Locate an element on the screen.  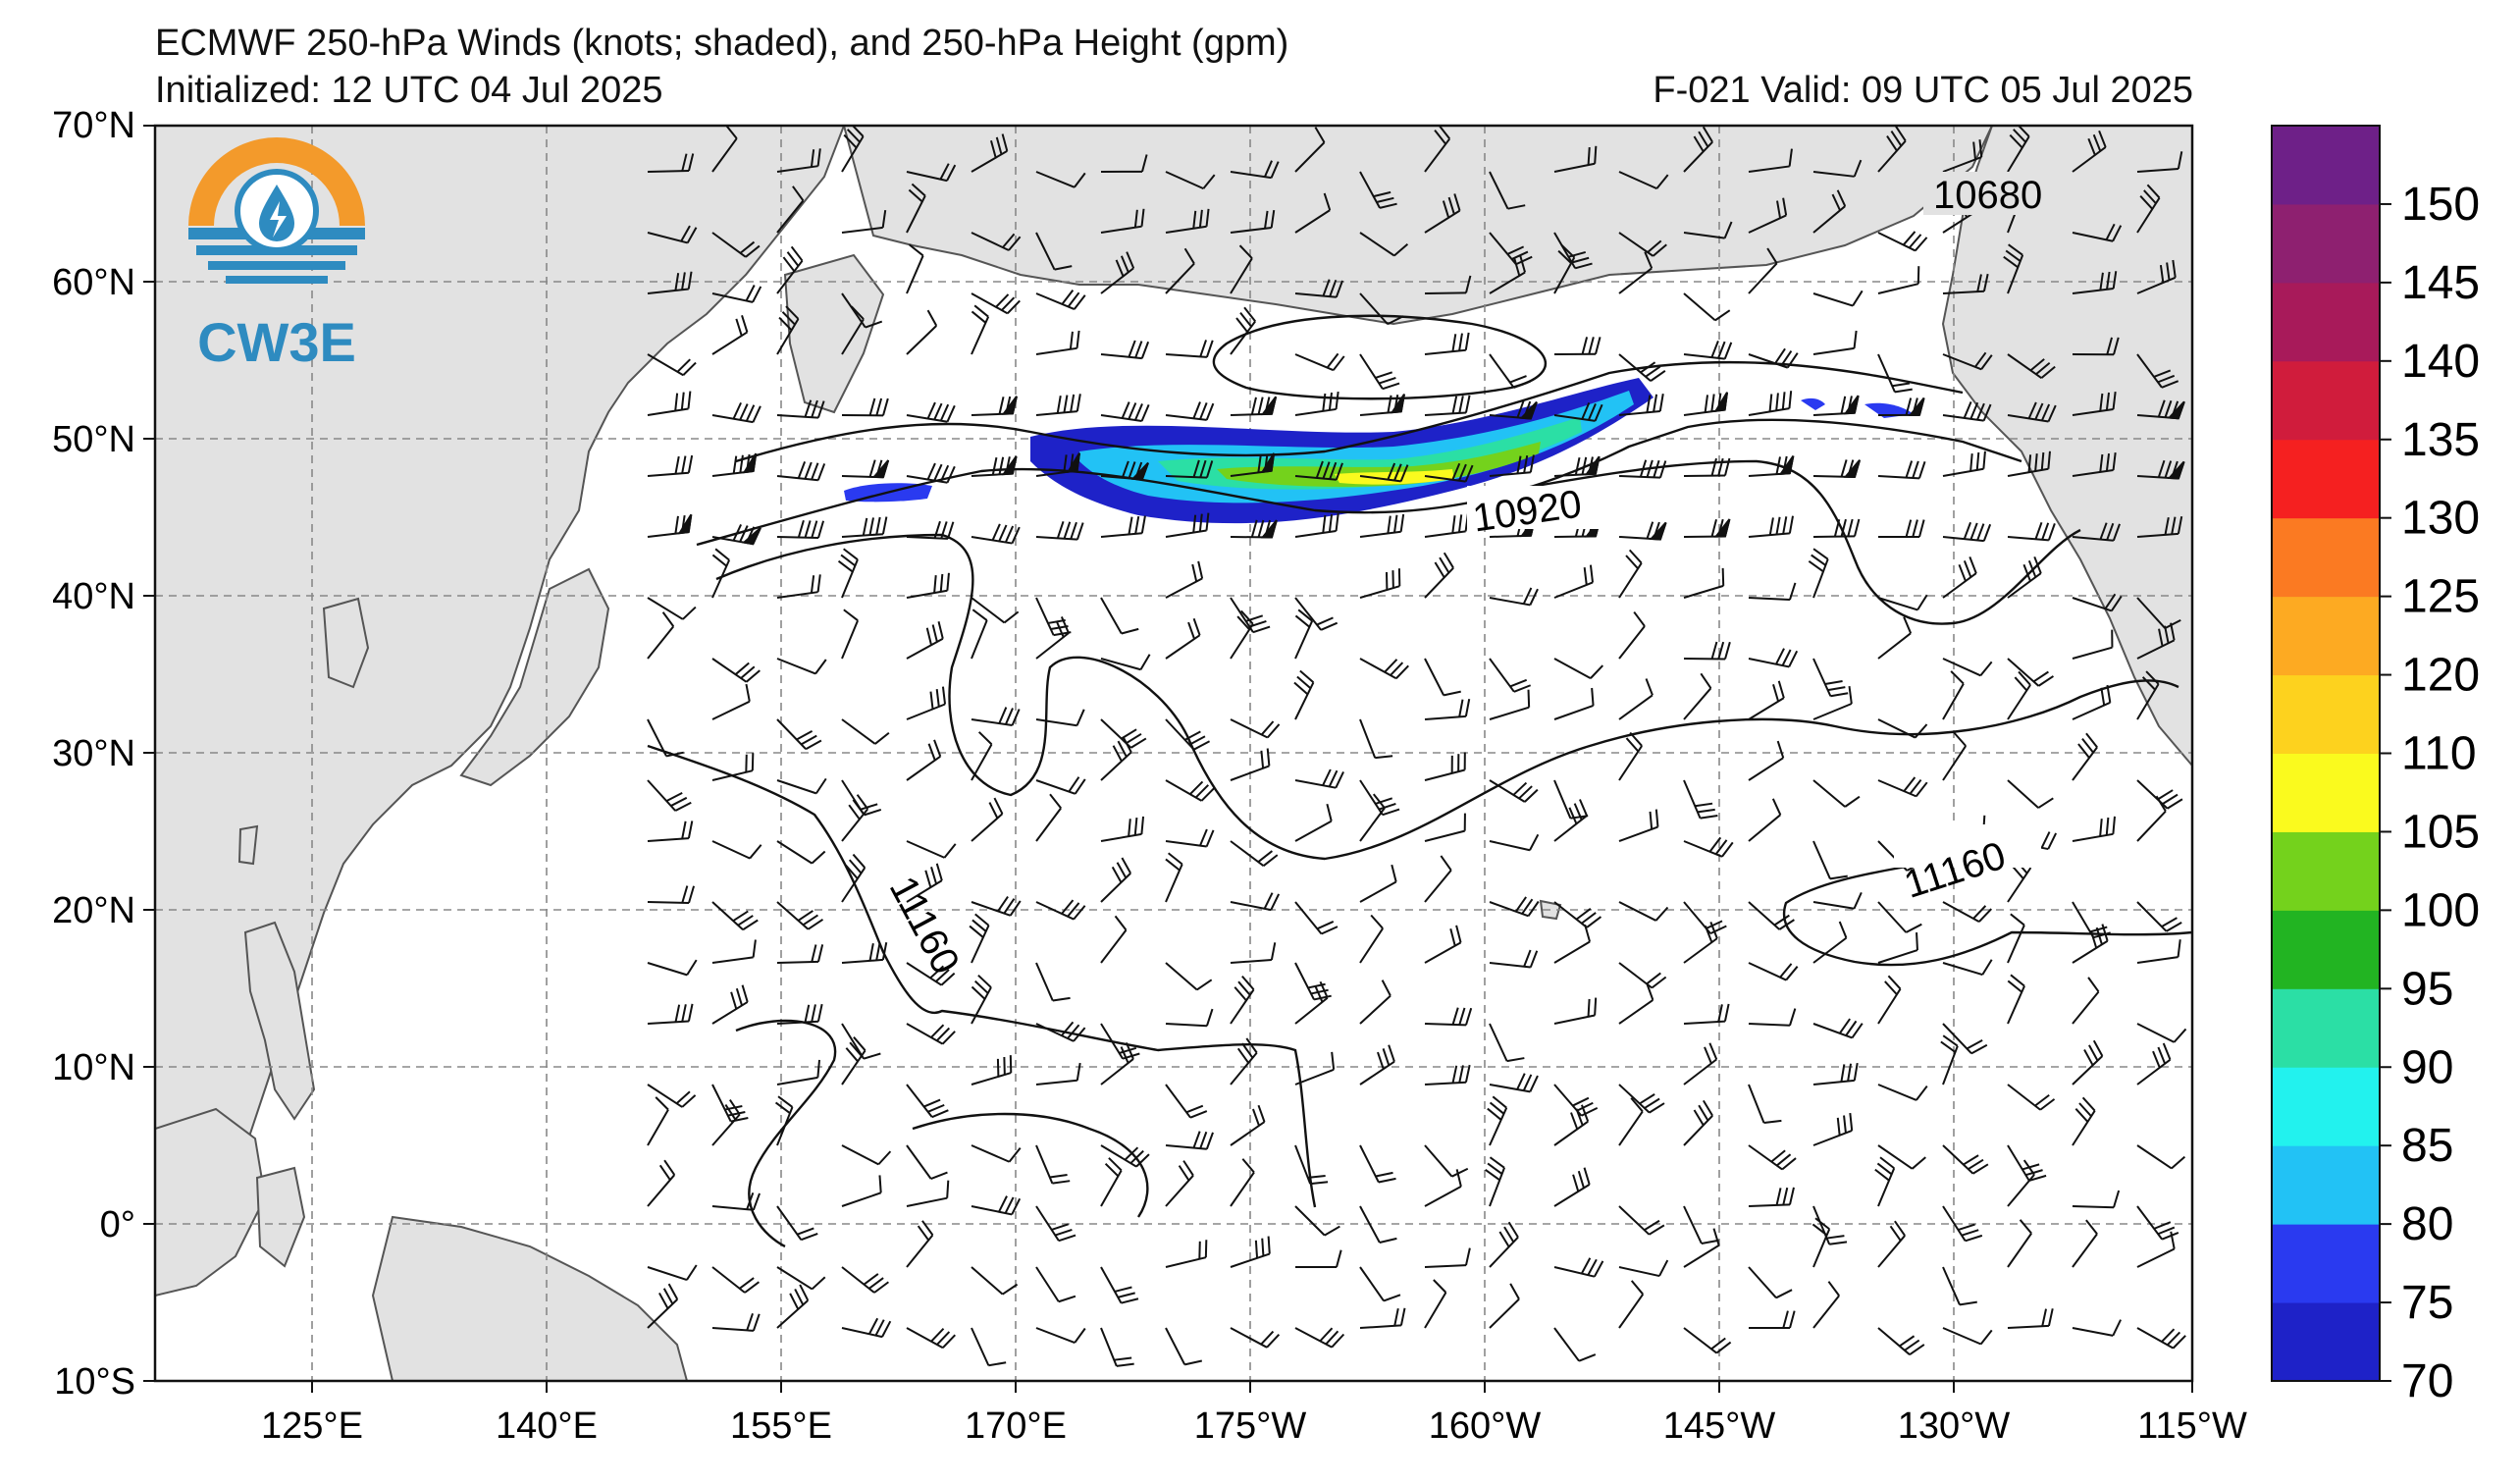
jet-shade-small2 is located at coordinates (1813, 404).